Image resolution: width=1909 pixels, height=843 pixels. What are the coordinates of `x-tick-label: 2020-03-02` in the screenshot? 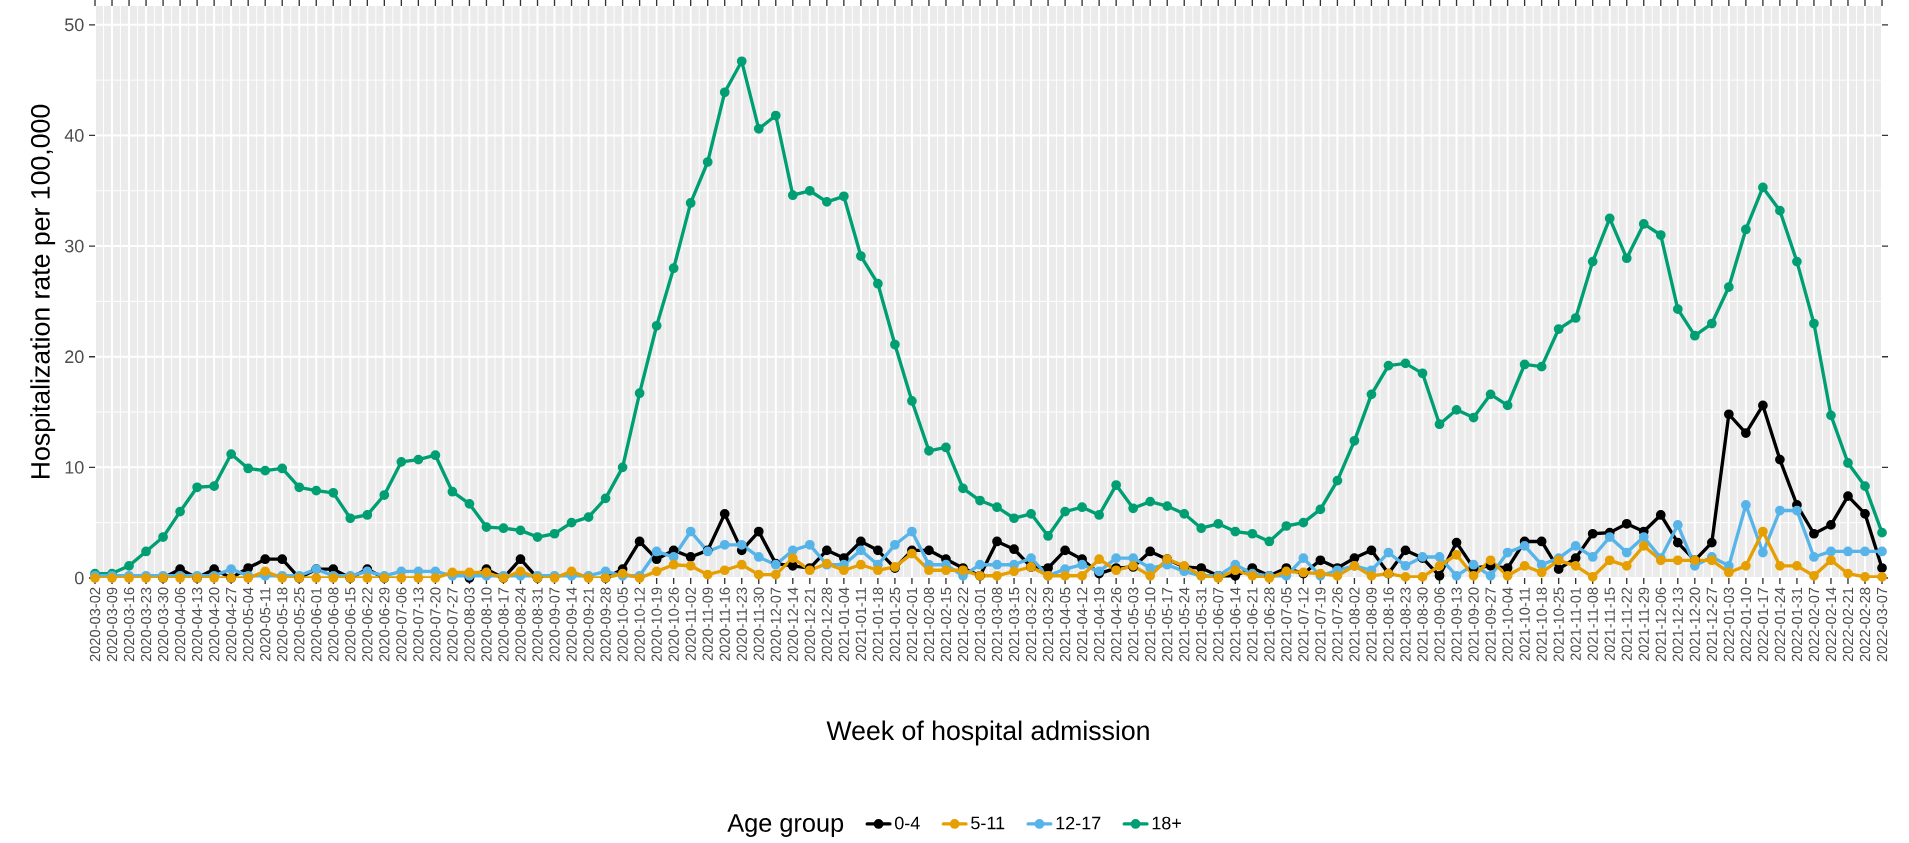 It's located at (95, 624).